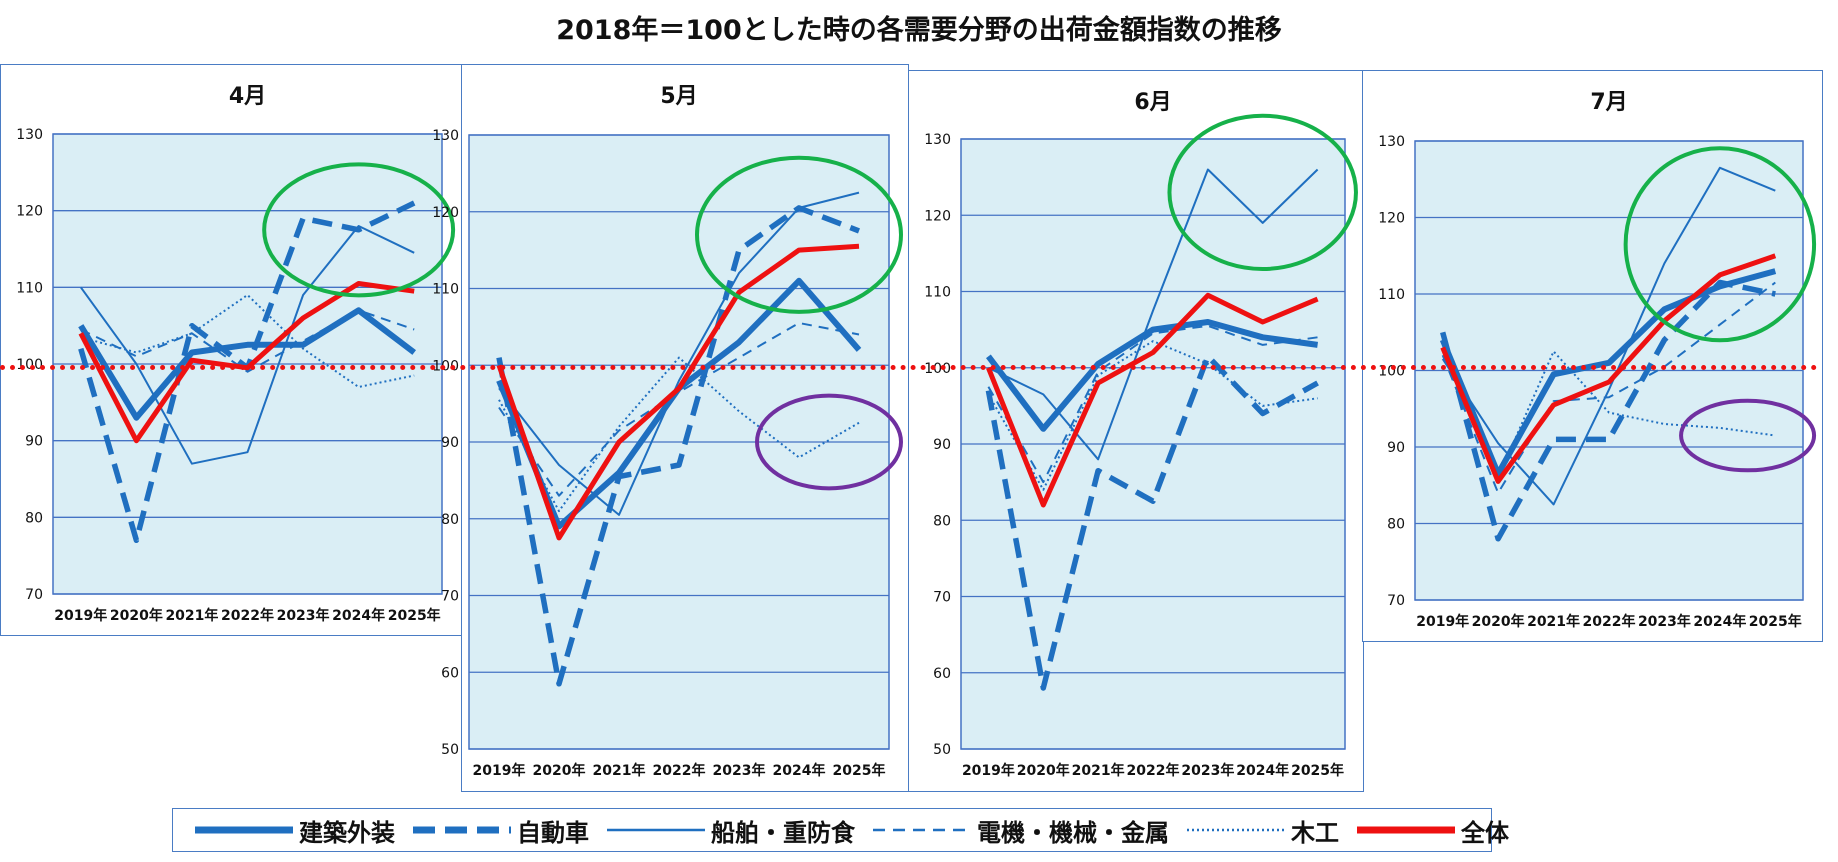  What do you see at coordinates (295, 830) in the screenshot?
I see `legend-item: 建築外装` at bounding box center [295, 830].